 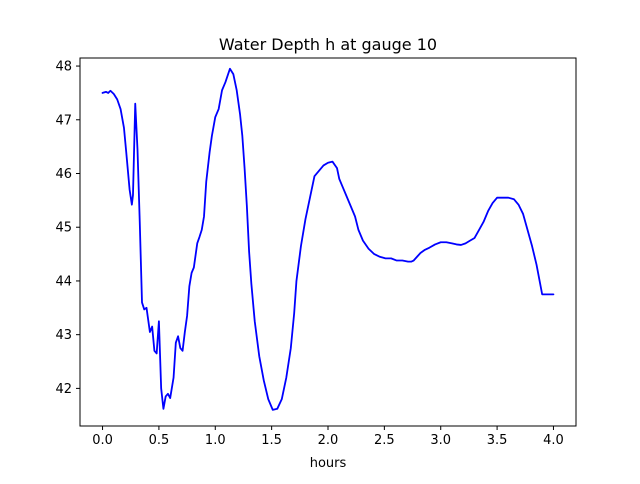 What do you see at coordinates (328, 440) in the screenshot?
I see `x-tick-label: 2.0` at bounding box center [328, 440].